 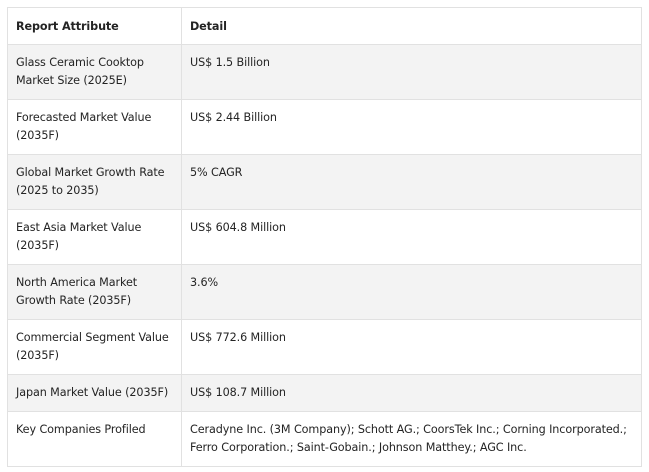 What do you see at coordinates (71, 80) in the screenshot?
I see `attribute-line: Market Size (2025E)` at bounding box center [71, 80].